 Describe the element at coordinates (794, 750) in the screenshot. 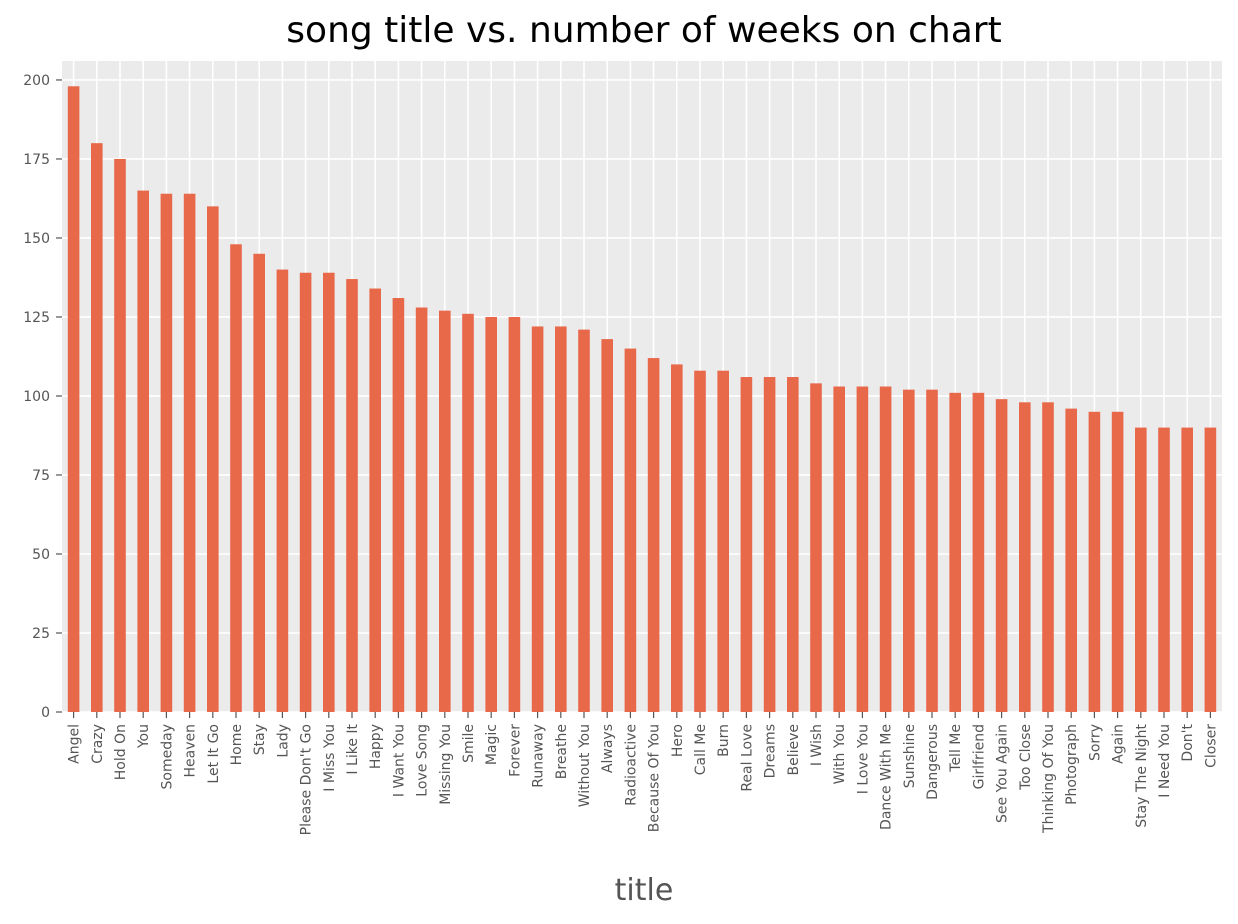

I see `x-tick-label: Believe` at that location.